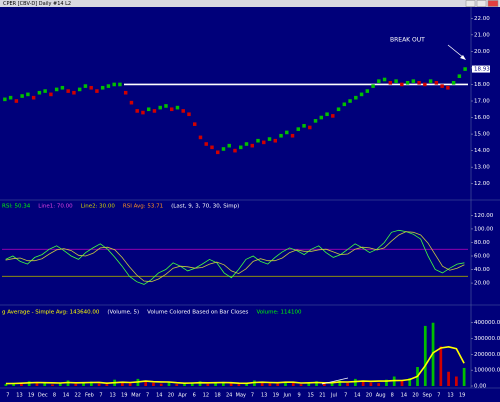 The image size is (500, 402). Describe the element at coordinates (470, 3) in the screenshot. I see `minimize-button` at that location.